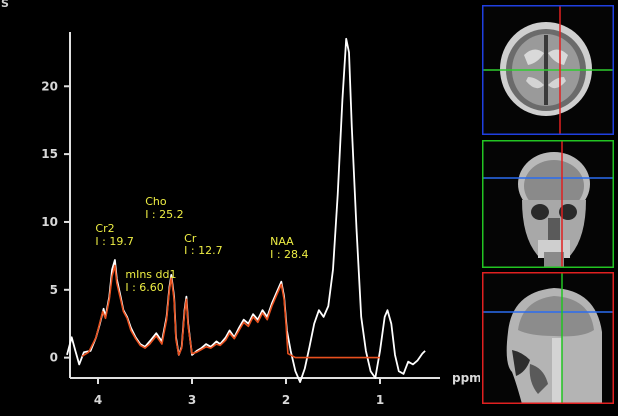 The image size is (618, 416). What do you see at coordinates (49, 154) in the screenshot?
I see `y-tick-label: 15` at bounding box center [49, 154].